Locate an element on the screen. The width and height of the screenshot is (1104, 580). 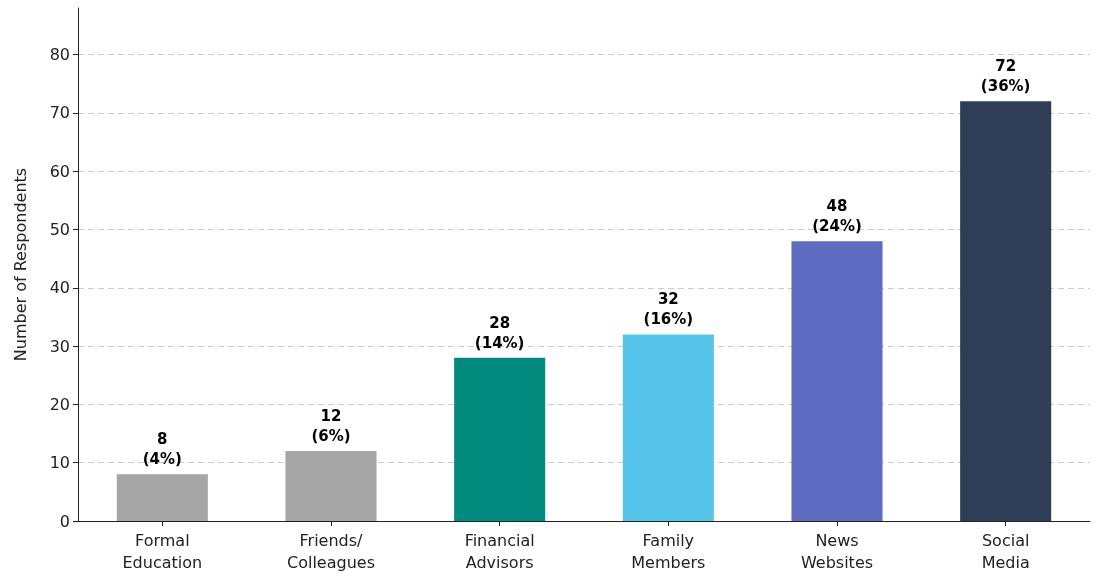
y-tick-label: 50 is located at coordinates (59, 230).